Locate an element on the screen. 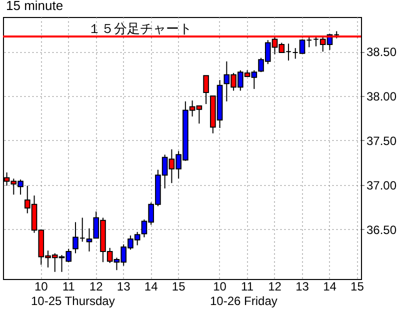  y-tick-label: 37.00 is located at coordinates (381, 185).